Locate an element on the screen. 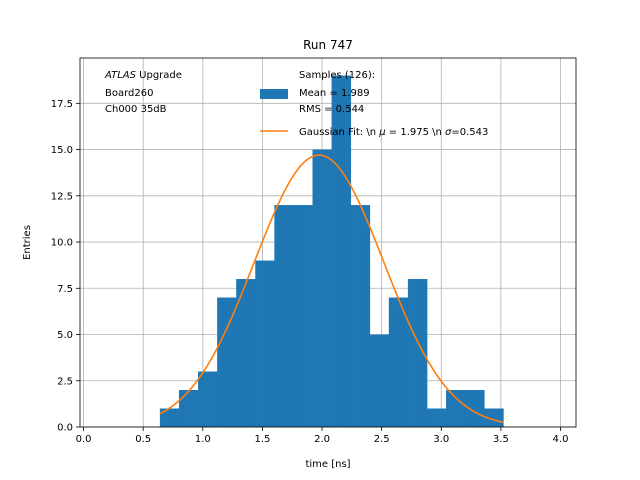 The width and height of the screenshot is (640, 480). y-tick-label-5: 12.5 is located at coordinates (62, 196).